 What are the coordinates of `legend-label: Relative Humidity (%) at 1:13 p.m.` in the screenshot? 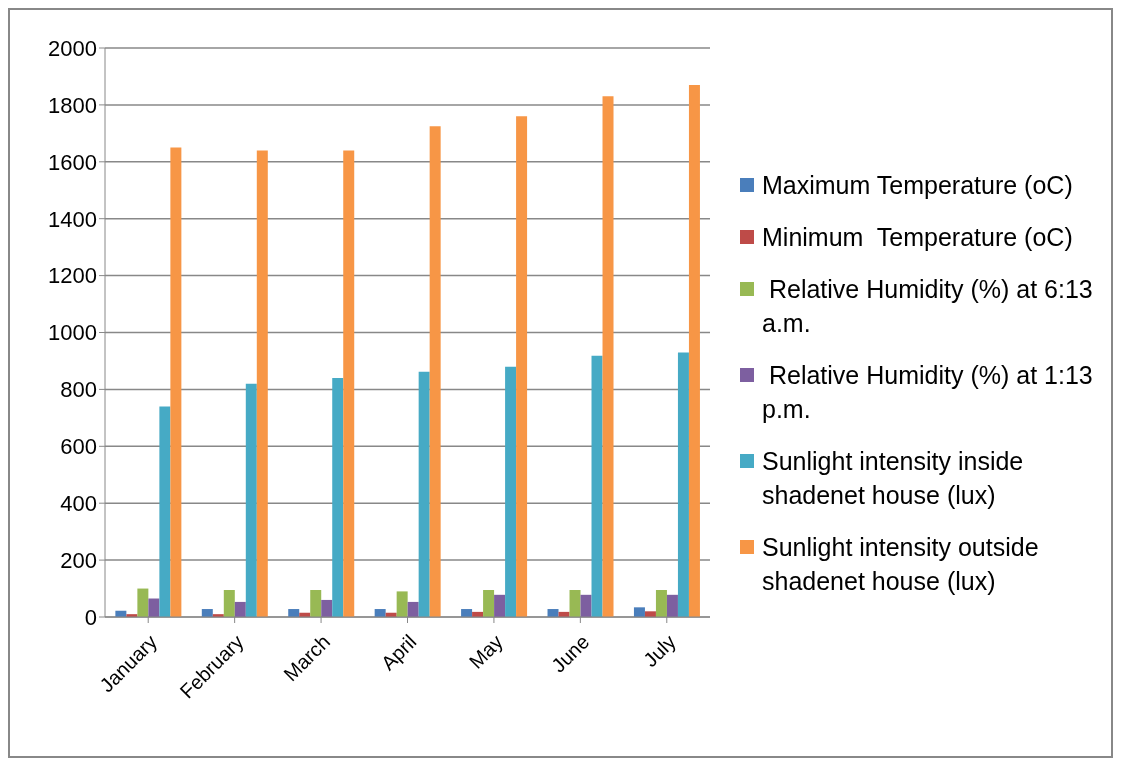 It's located at (928, 392).